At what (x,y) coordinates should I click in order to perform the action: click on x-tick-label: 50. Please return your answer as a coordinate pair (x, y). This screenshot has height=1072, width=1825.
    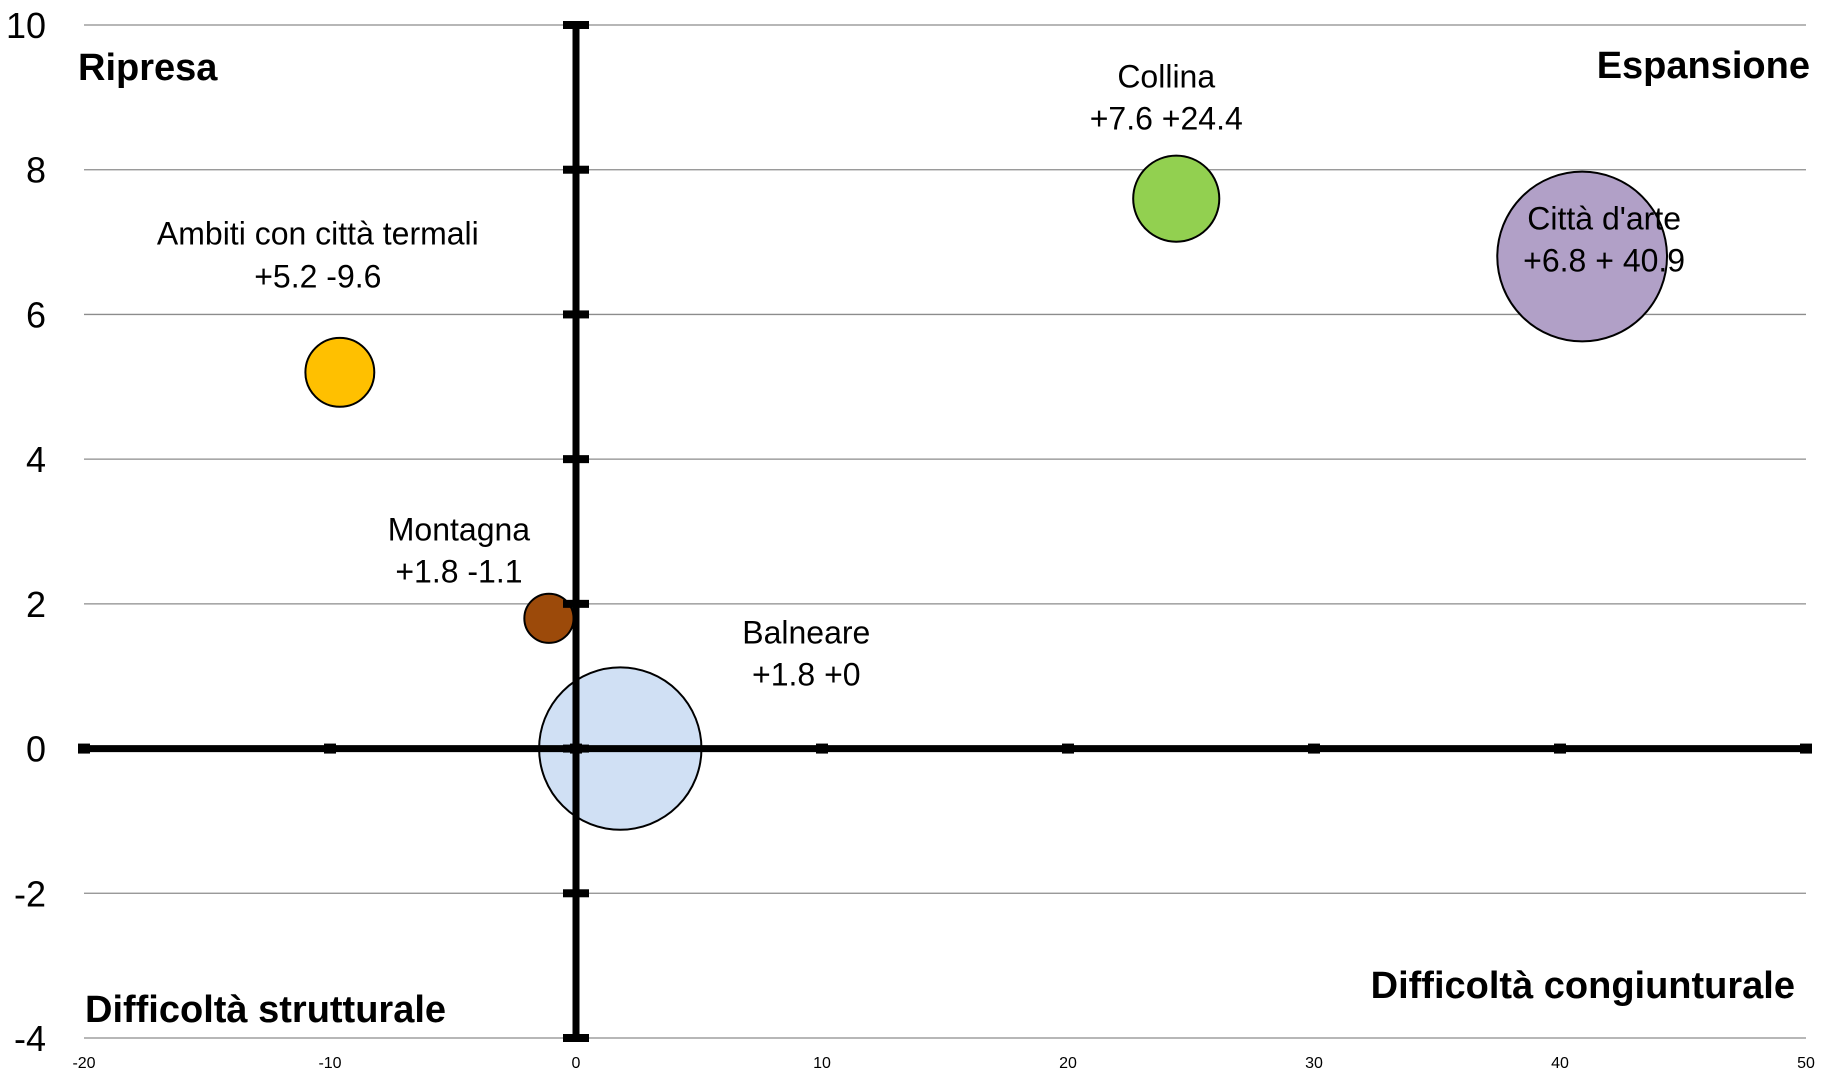
    Looking at the image, I should click on (1806, 1063).